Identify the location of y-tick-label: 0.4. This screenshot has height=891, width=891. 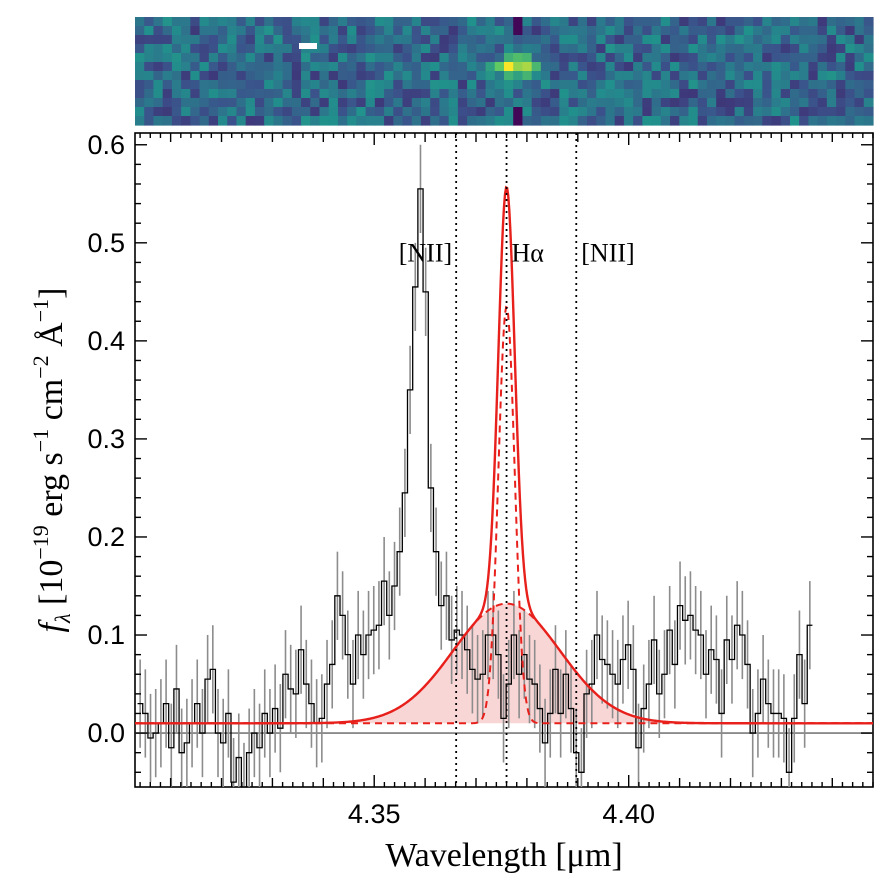
(106, 341).